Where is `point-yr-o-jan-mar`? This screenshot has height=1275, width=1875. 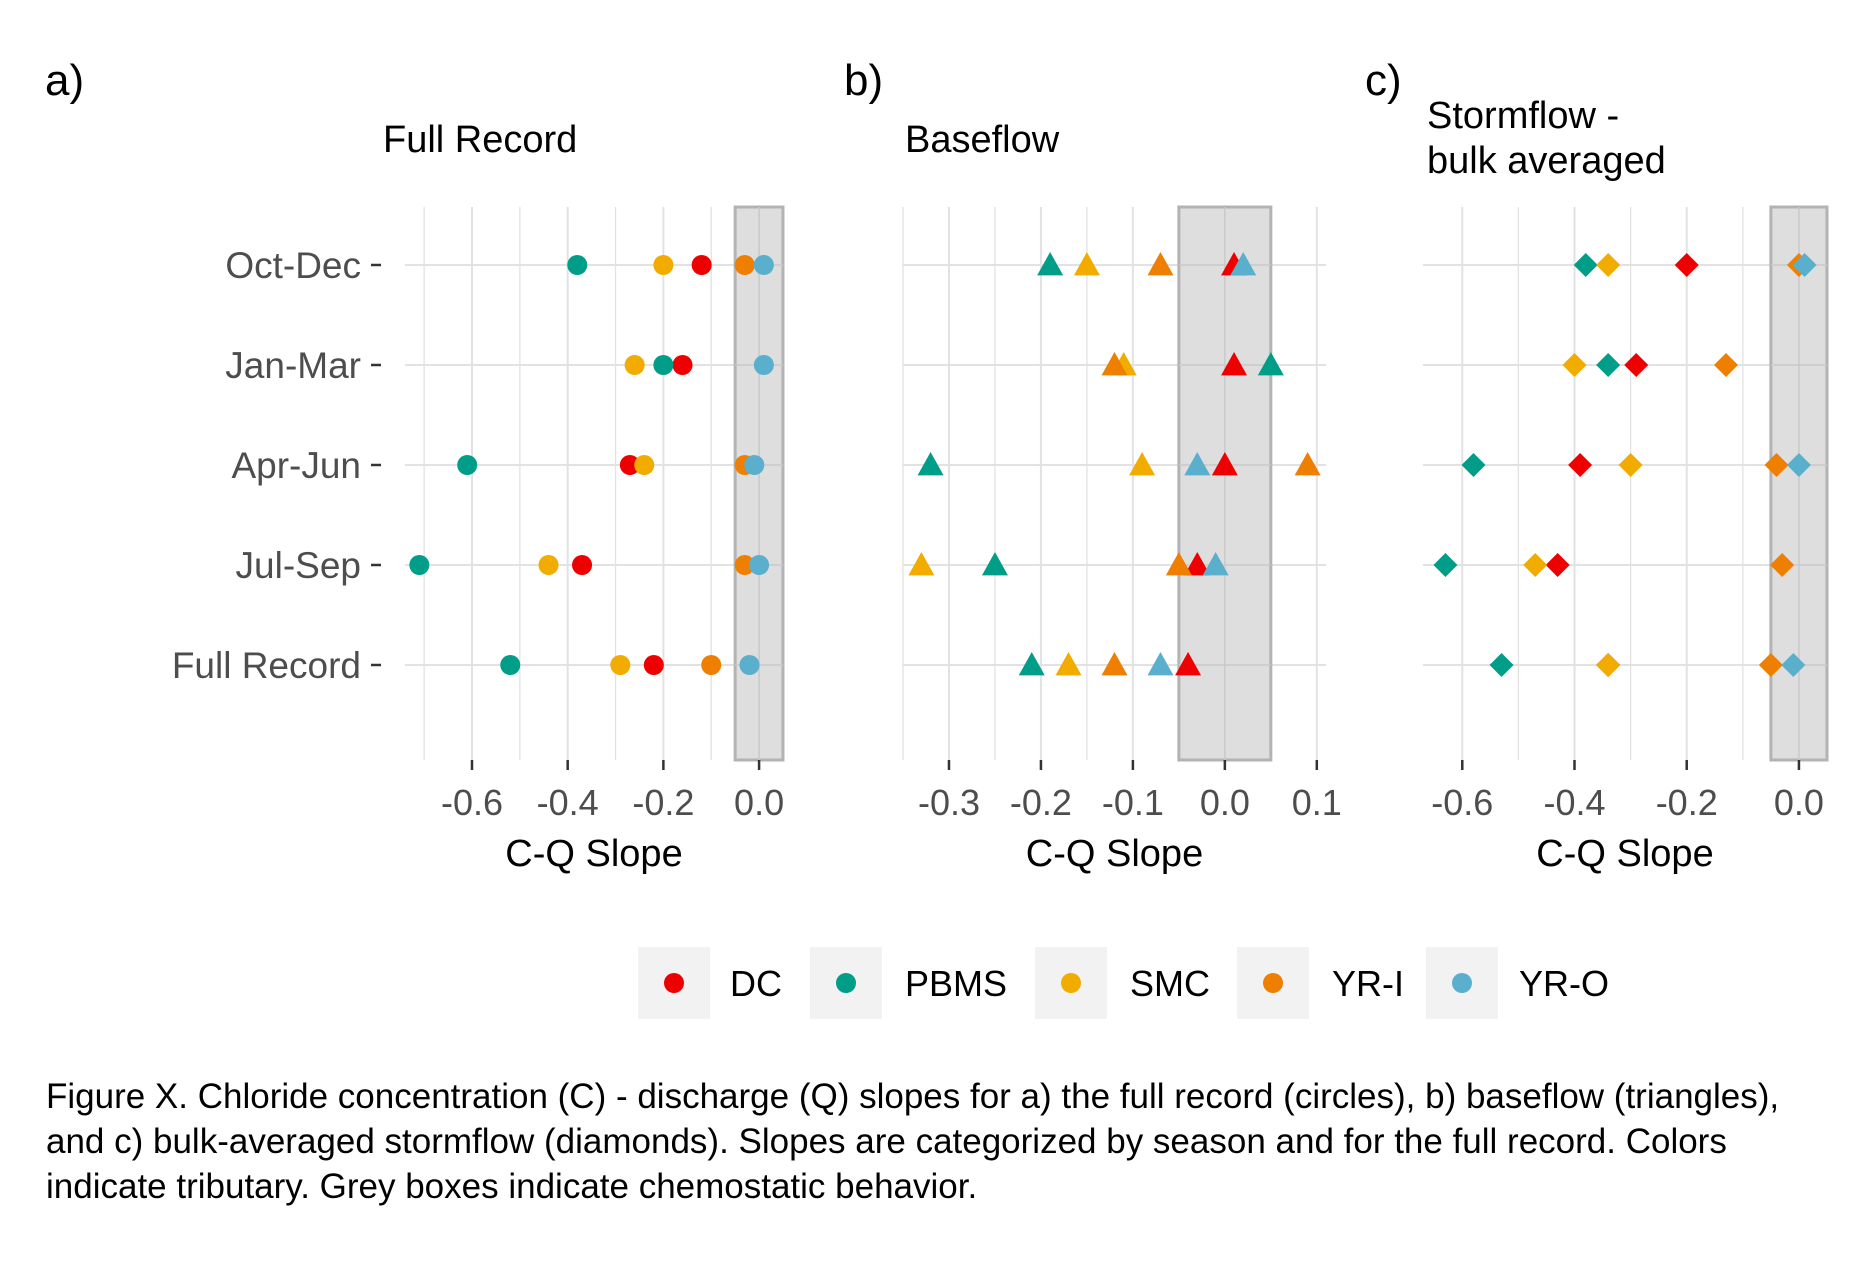 point-yr-o-jan-mar is located at coordinates (763, 365).